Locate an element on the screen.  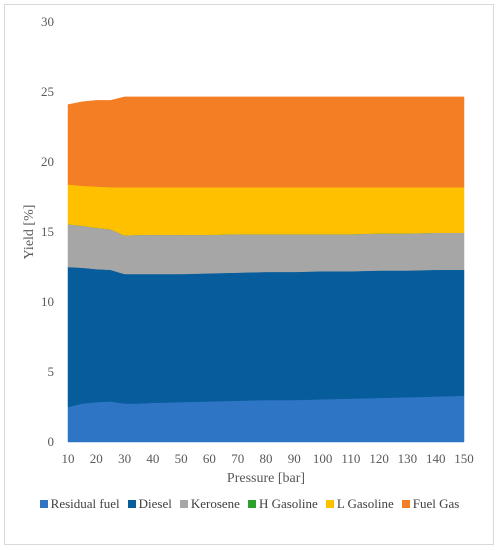
legend-item-residual-fuel: Residual fuel is located at coordinates (79, 504).